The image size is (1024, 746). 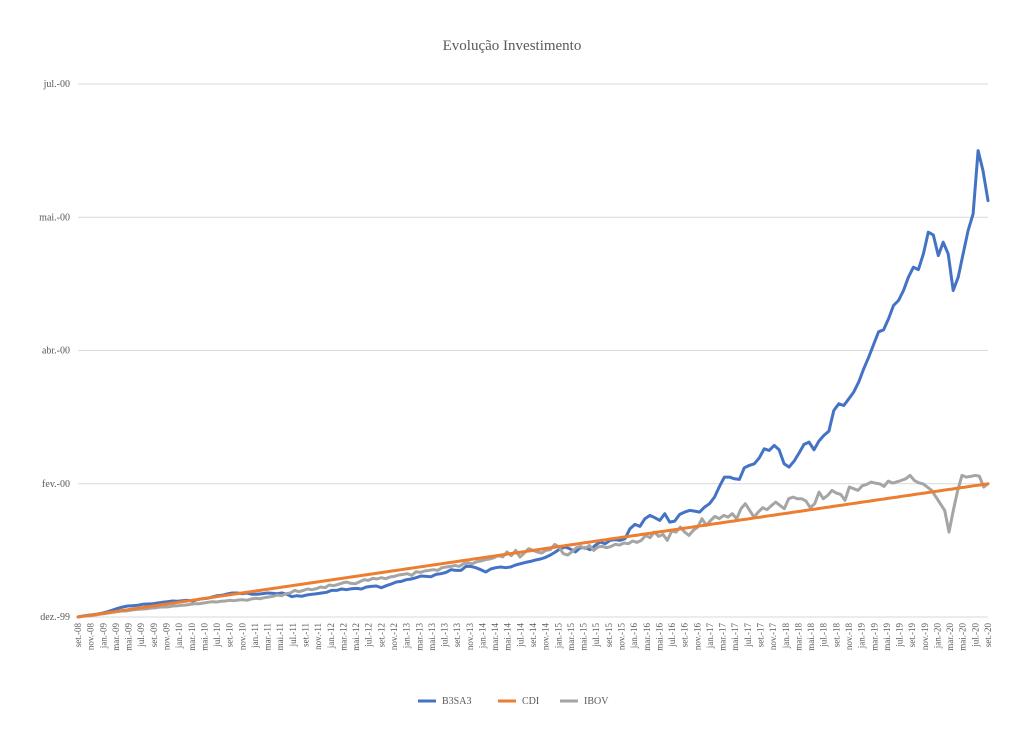 What do you see at coordinates (91, 637) in the screenshot?
I see `x-tick-label: nov.-08` at bounding box center [91, 637].